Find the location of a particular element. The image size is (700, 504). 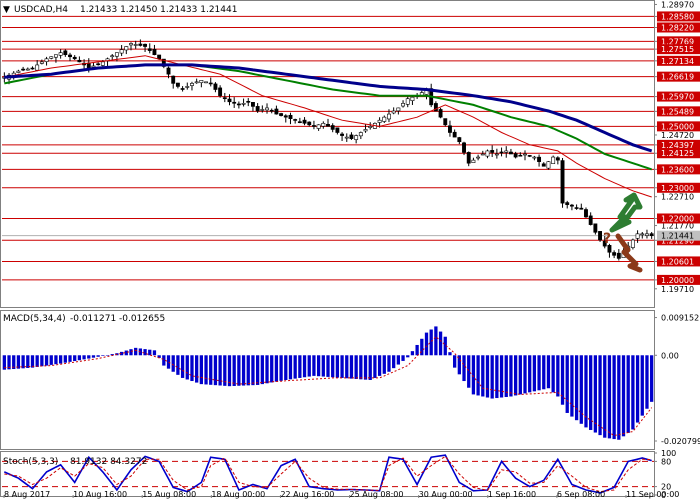

stoch-levels is located at coordinates (328, 474).